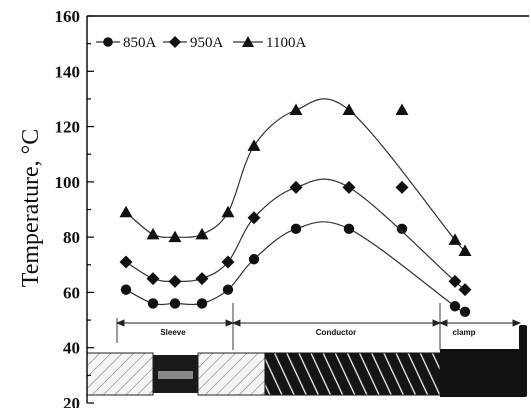 This screenshot has width=531, height=408. Describe the element at coordinates (463, 332) in the screenshot. I see `region-label-clamp: clamp` at that location.